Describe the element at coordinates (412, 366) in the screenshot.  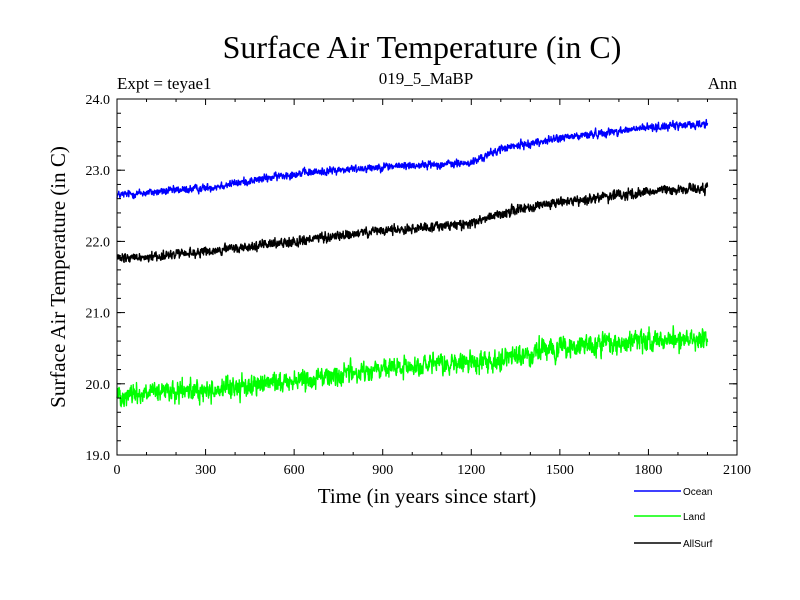
I see `series-line-land` at that location.